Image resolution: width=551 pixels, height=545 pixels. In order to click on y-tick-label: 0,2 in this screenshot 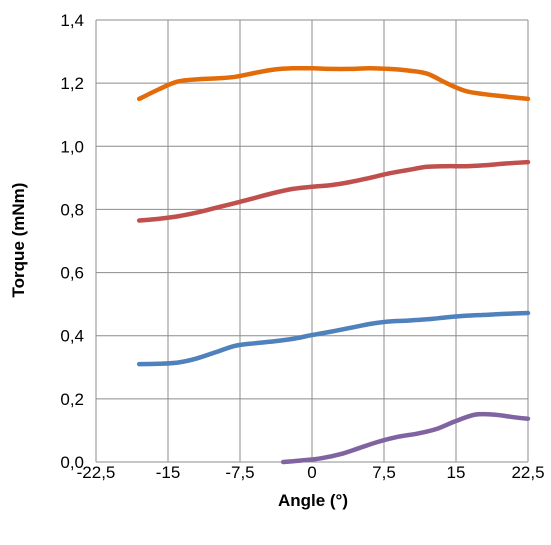, I will do `click(72, 399)`.